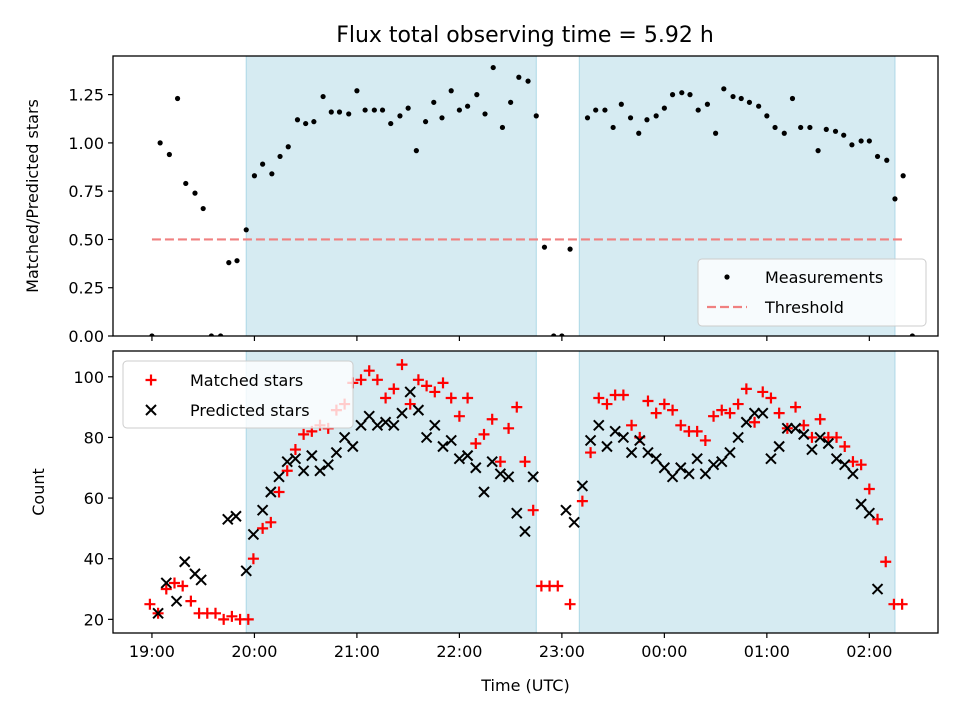 This screenshot has width=960, height=724. What do you see at coordinates (737, 492) in the screenshot?
I see `observing-window-band` at bounding box center [737, 492].